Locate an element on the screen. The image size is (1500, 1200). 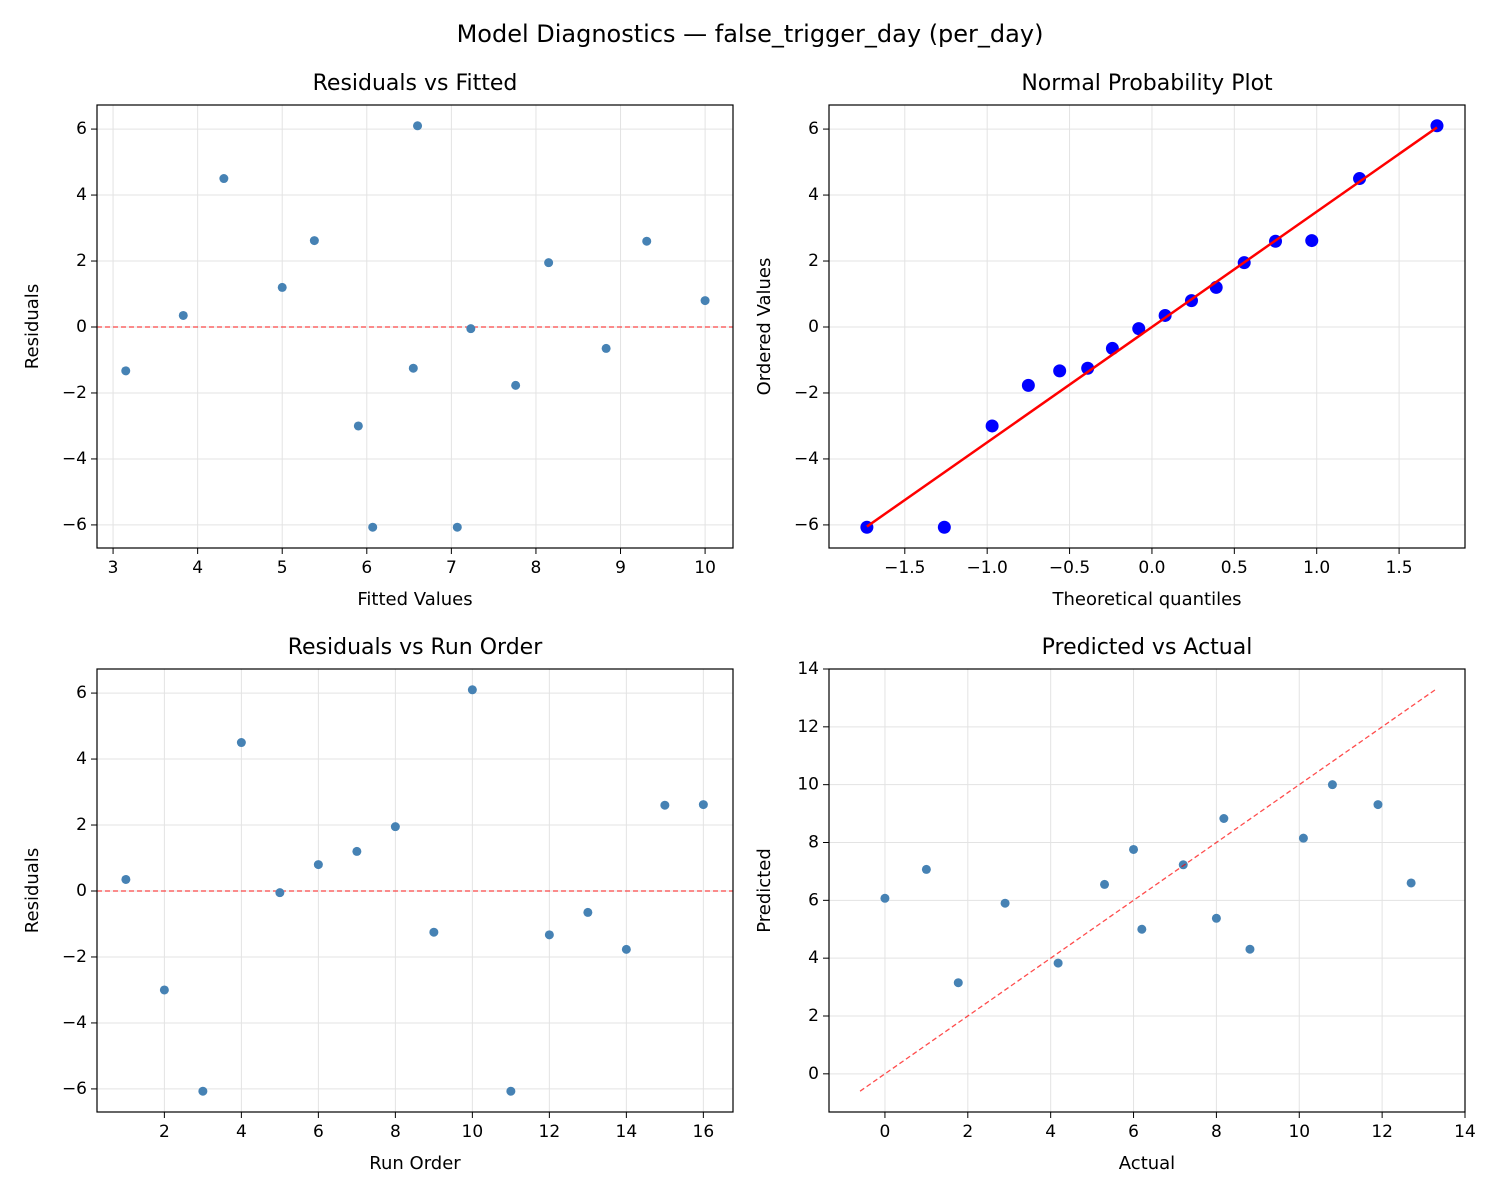
y-tick-label: 14 is located at coordinates (808, 669).